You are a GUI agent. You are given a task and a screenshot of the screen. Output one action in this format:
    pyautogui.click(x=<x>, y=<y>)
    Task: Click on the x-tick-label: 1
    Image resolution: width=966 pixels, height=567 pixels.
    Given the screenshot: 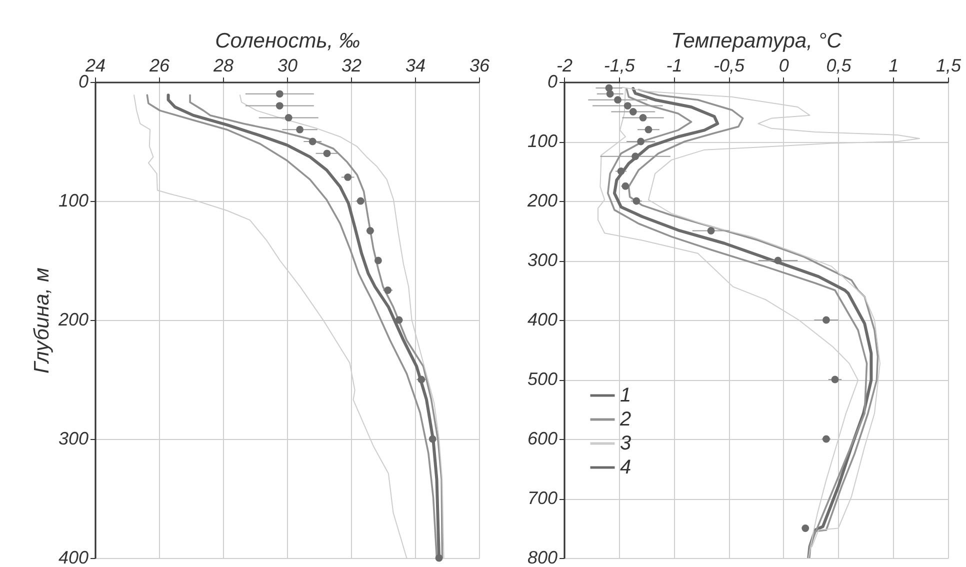 What is the action you would take?
    pyautogui.click(x=893, y=66)
    